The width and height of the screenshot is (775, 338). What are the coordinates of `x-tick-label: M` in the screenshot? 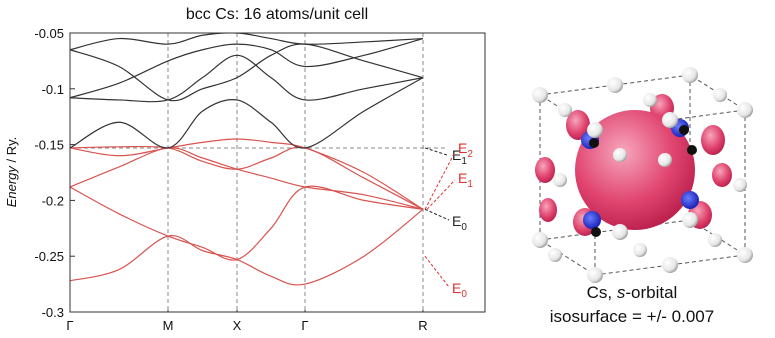 It's located at (168, 325).